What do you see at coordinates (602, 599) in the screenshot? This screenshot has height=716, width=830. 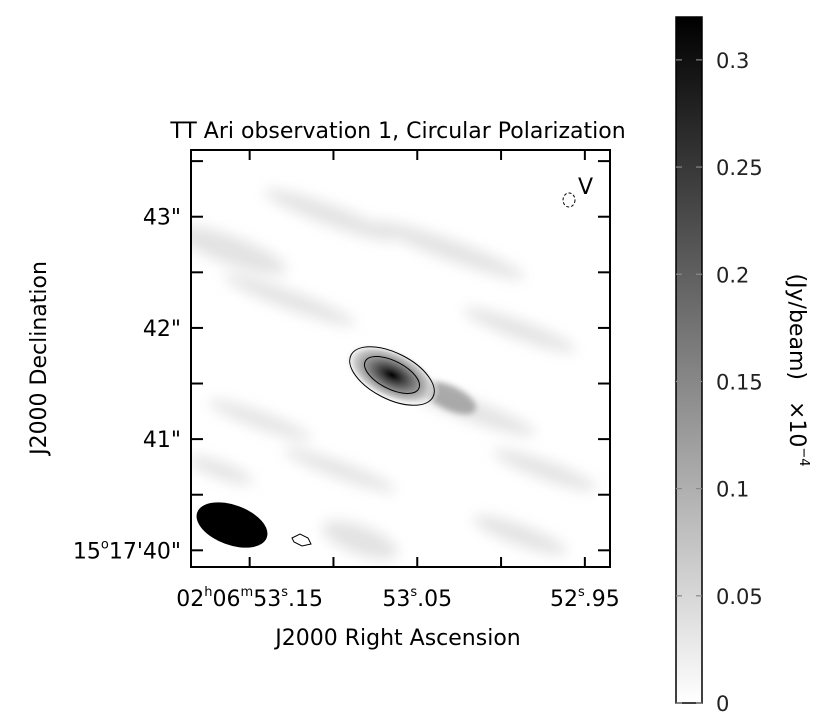 I see `ra-seconds-fraction: .95` at bounding box center [602, 599].